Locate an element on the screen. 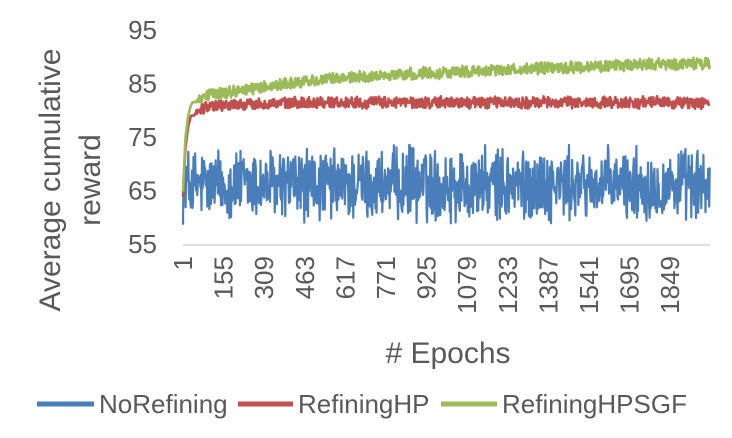  y-tick-label: 75 is located at coordinates (142, 137).